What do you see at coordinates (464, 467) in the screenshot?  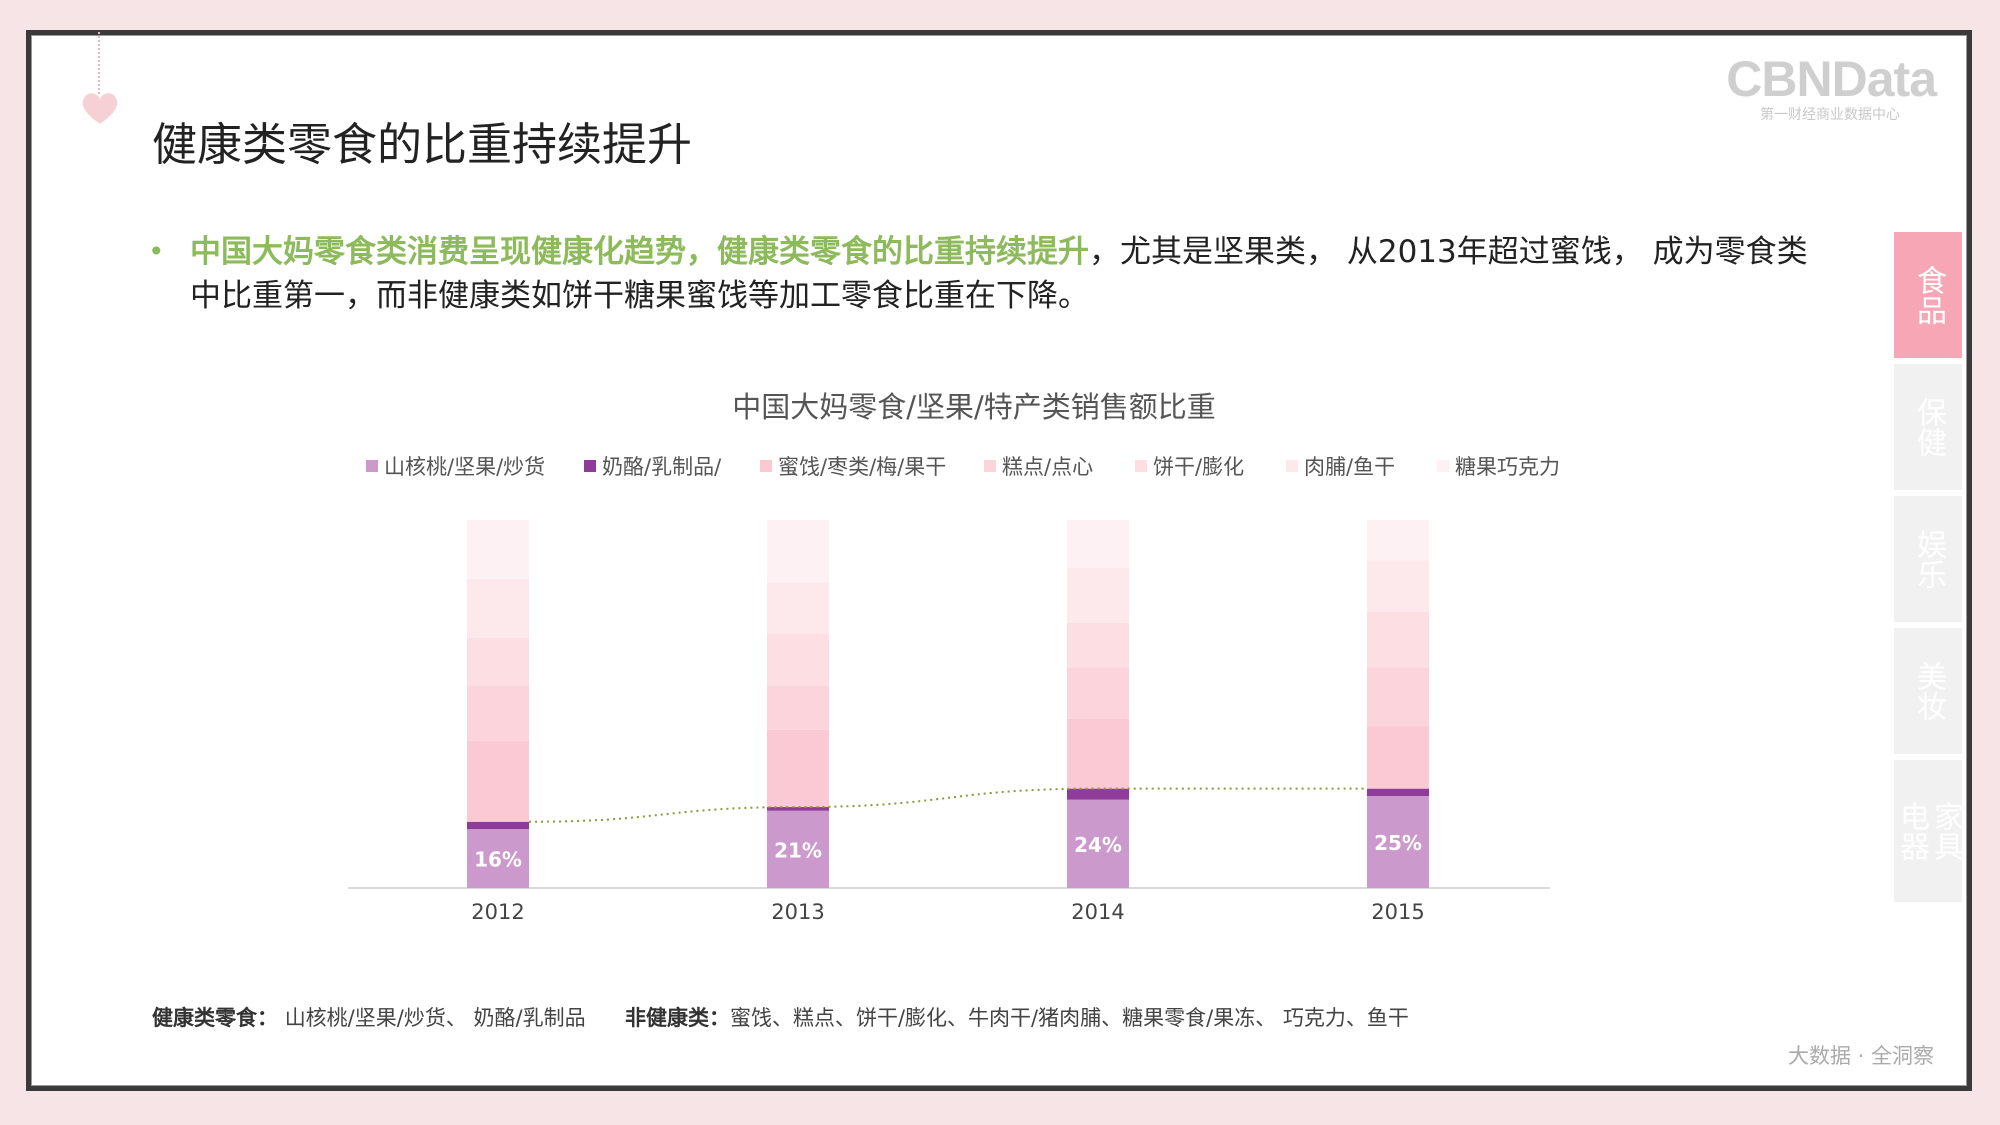 I see `legend-label-0: 山核桃/坚果/炒货` at bounding box center [464, 467].